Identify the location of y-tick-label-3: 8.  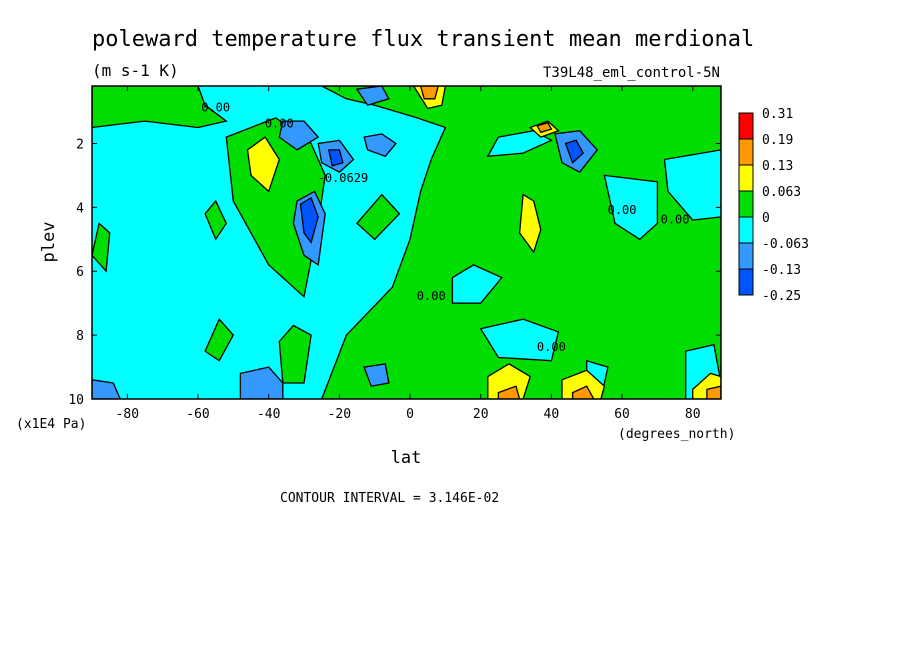
(80, 336).